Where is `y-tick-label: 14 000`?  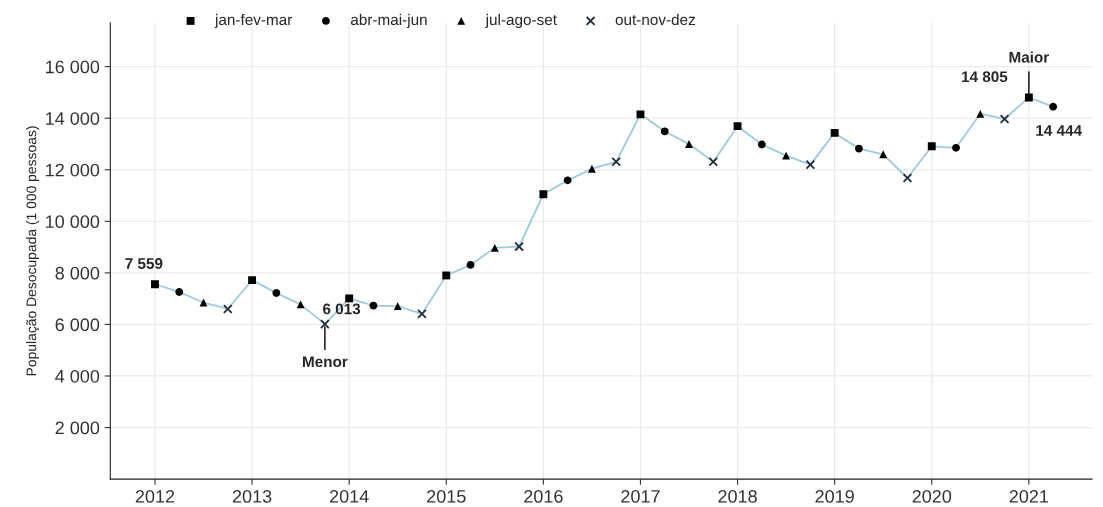
y-tick-label: 14 000 is located at coordinates (73, 118).